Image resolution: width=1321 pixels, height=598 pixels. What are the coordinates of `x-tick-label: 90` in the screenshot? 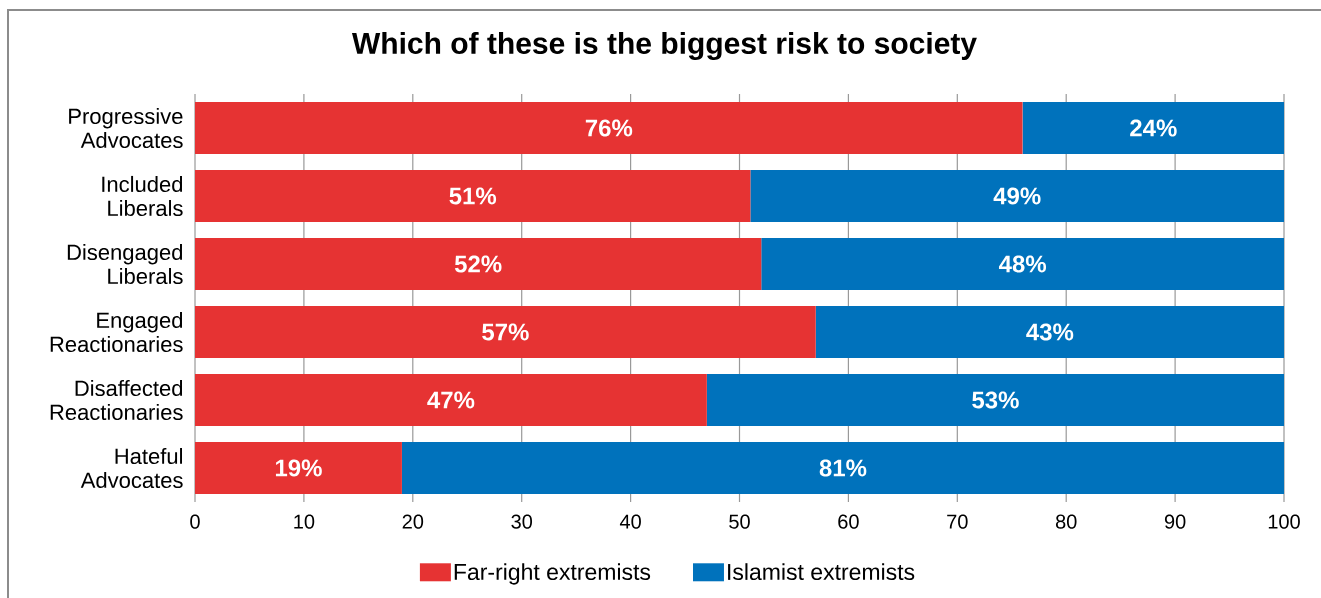 It's located at (1175, 521).